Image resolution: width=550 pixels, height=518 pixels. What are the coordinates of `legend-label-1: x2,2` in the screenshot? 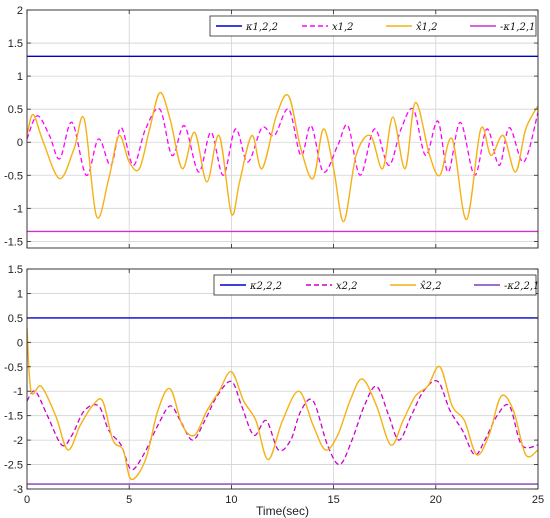 It's located at (347, 286).